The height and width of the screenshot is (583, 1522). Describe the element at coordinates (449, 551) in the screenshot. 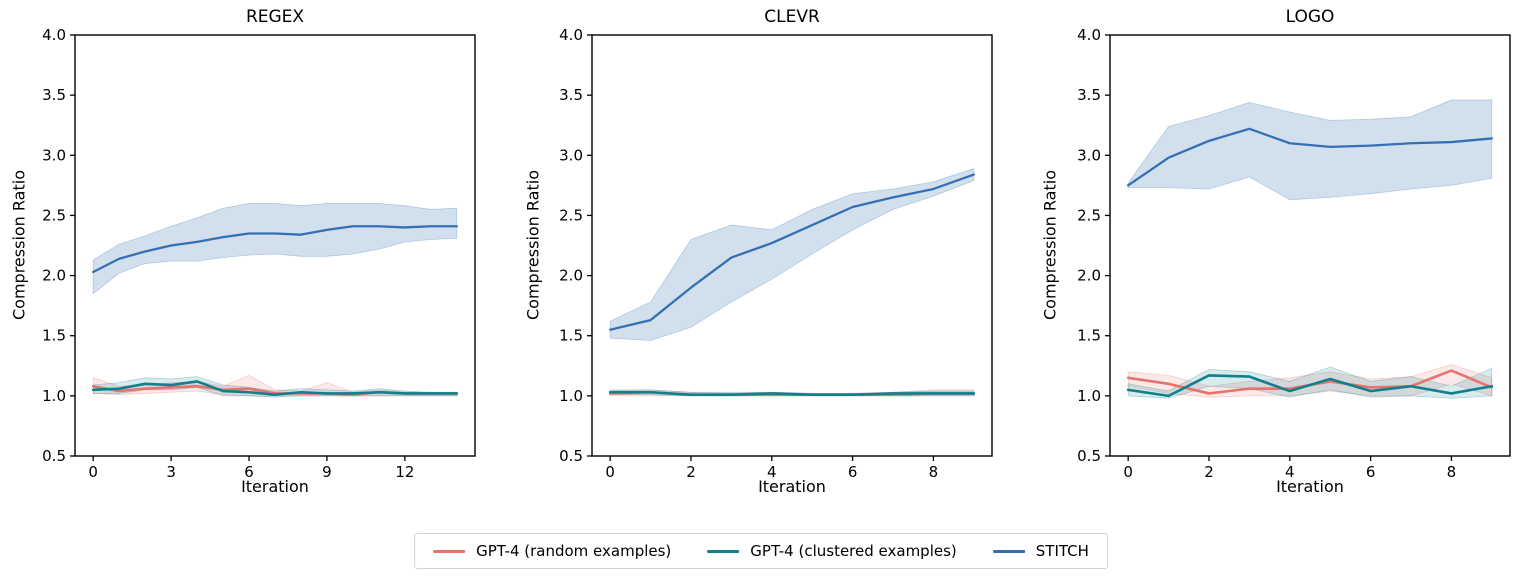

I see `legend-line-swatch-red` at that location.